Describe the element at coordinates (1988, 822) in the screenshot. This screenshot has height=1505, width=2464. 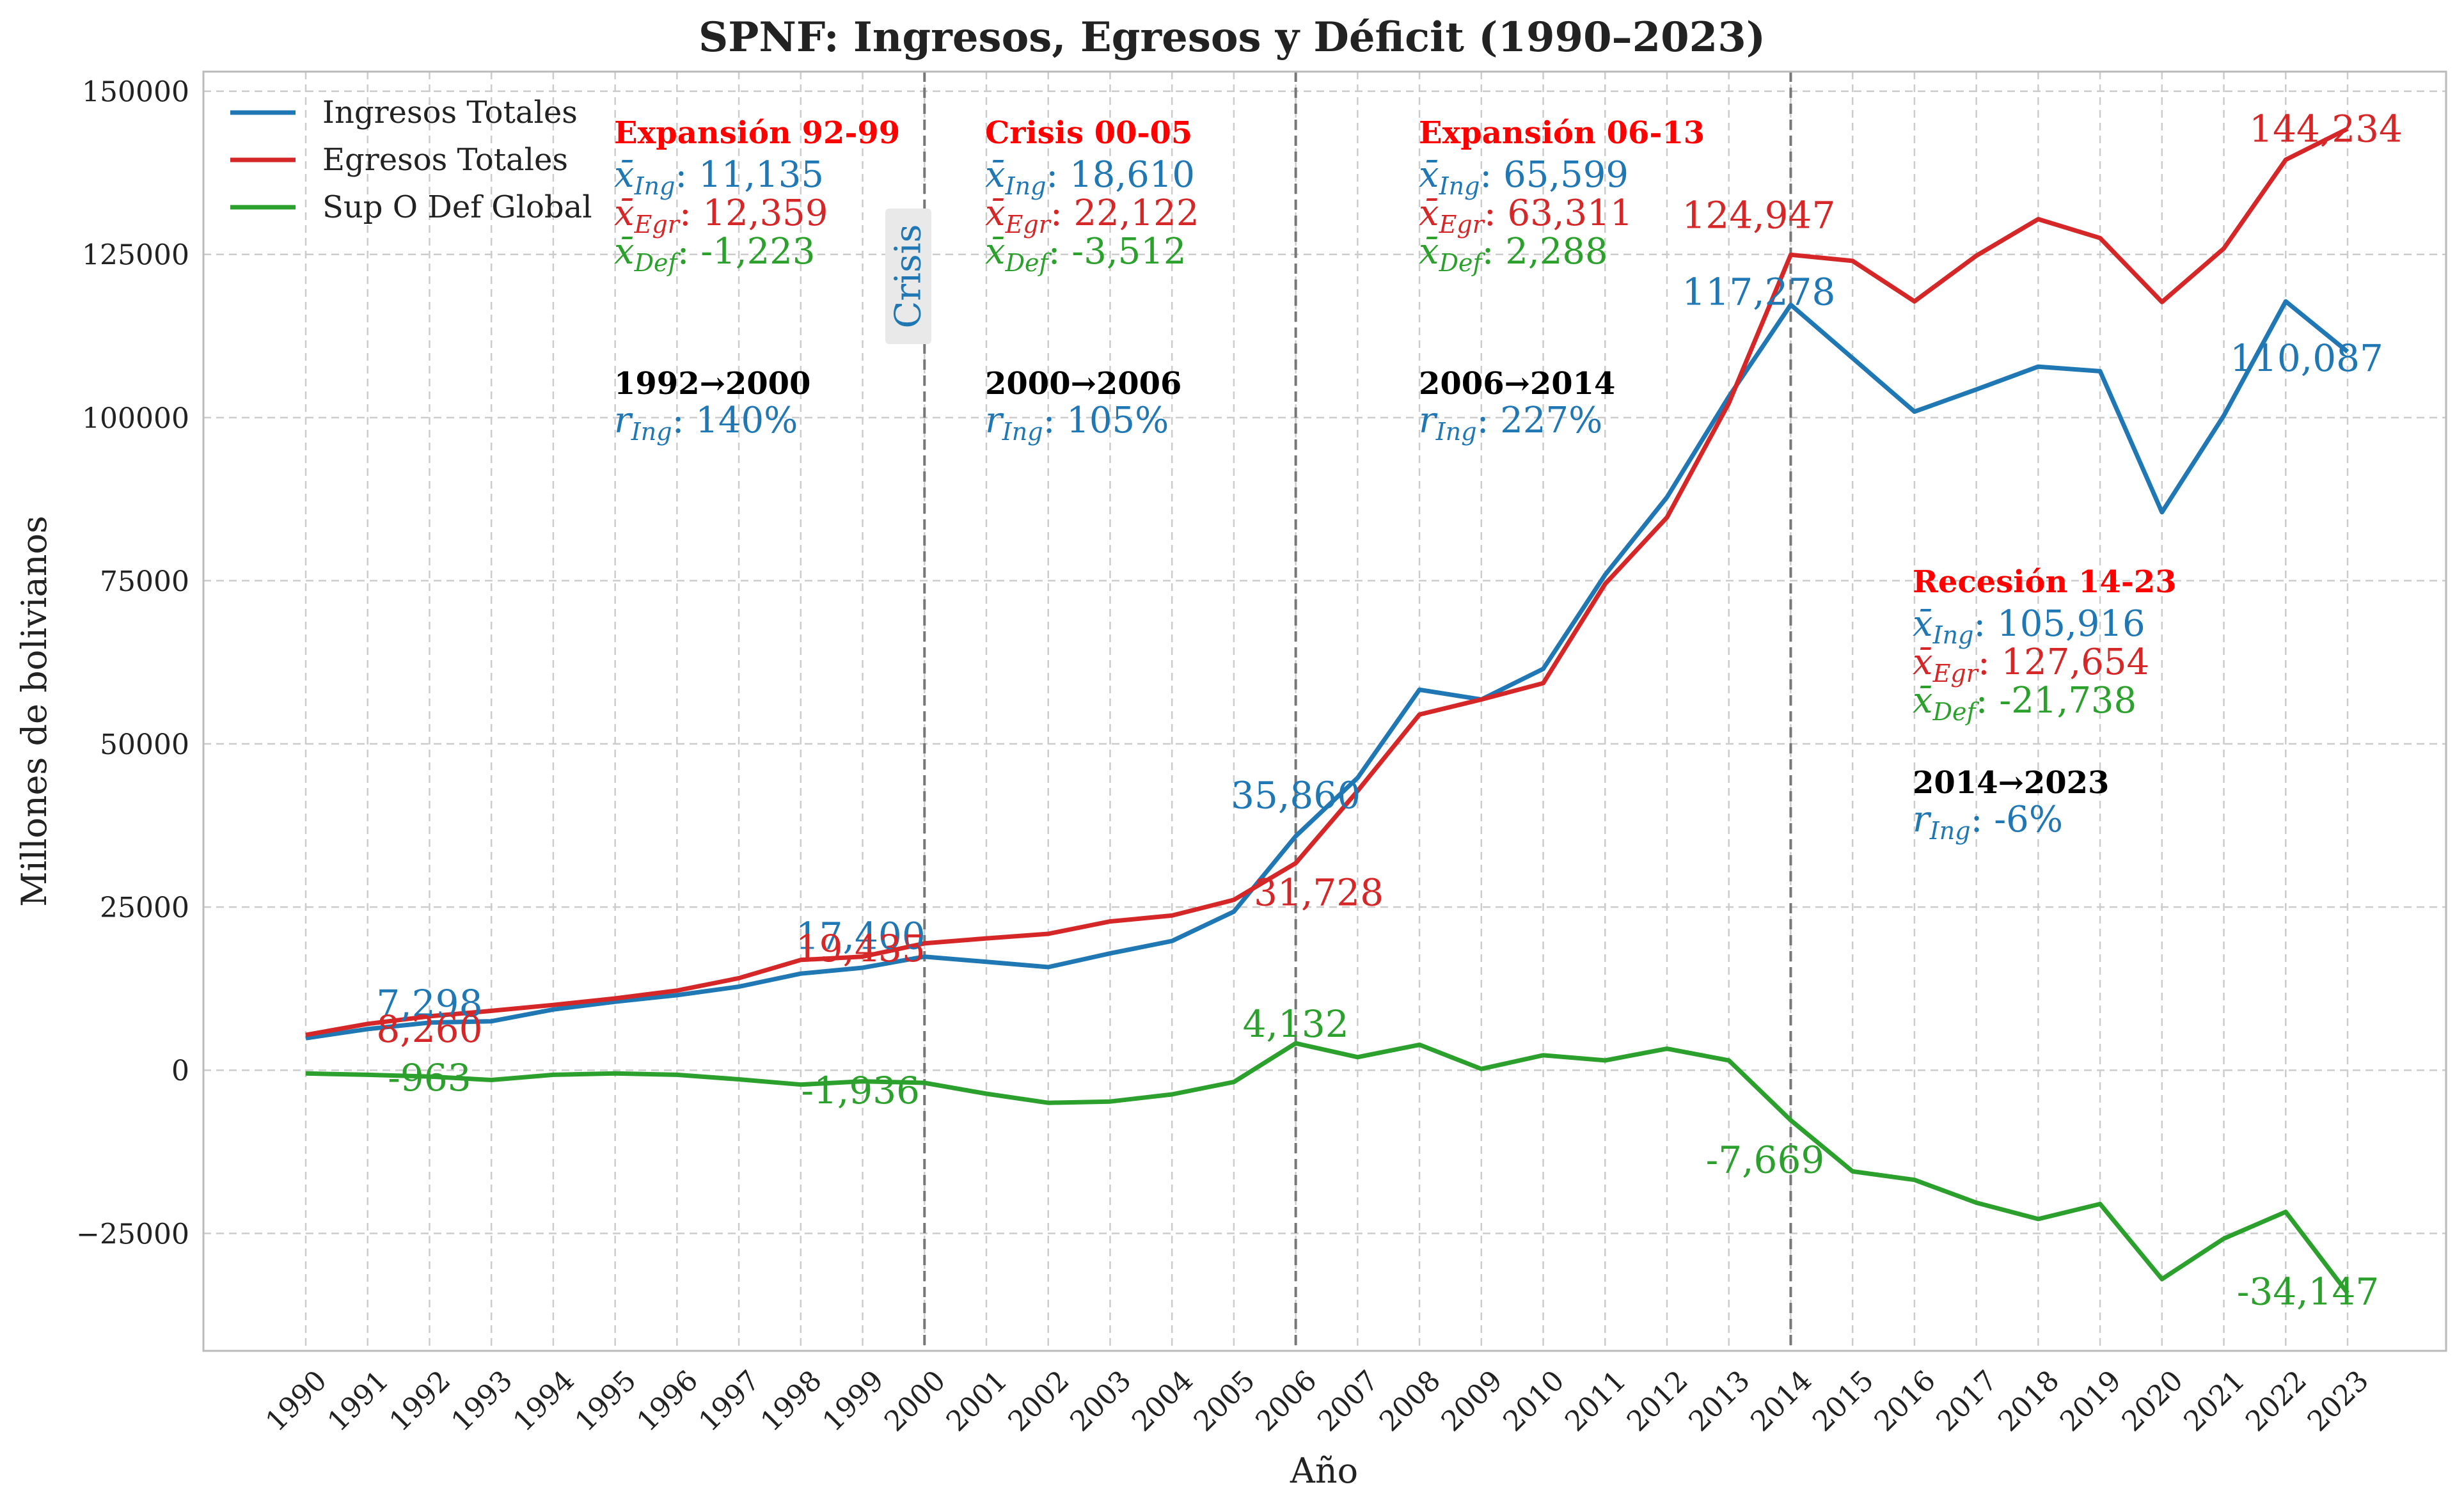
I see `period-growth-label: rIng: -6%` at that location.